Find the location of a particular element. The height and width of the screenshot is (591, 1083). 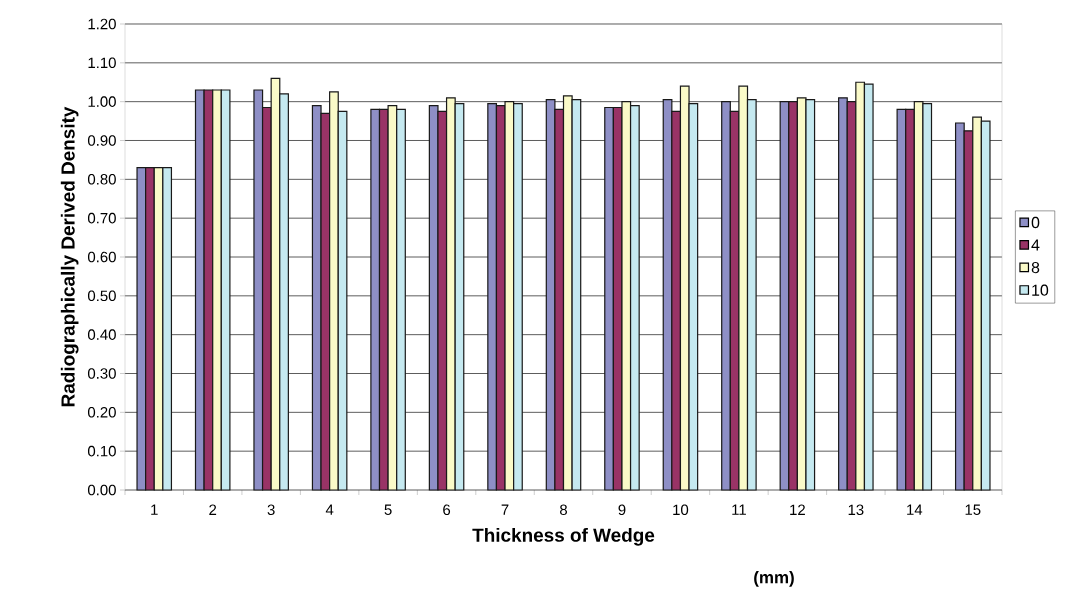

y-tick-label: 0.80 is located at coordinates (101, 179).